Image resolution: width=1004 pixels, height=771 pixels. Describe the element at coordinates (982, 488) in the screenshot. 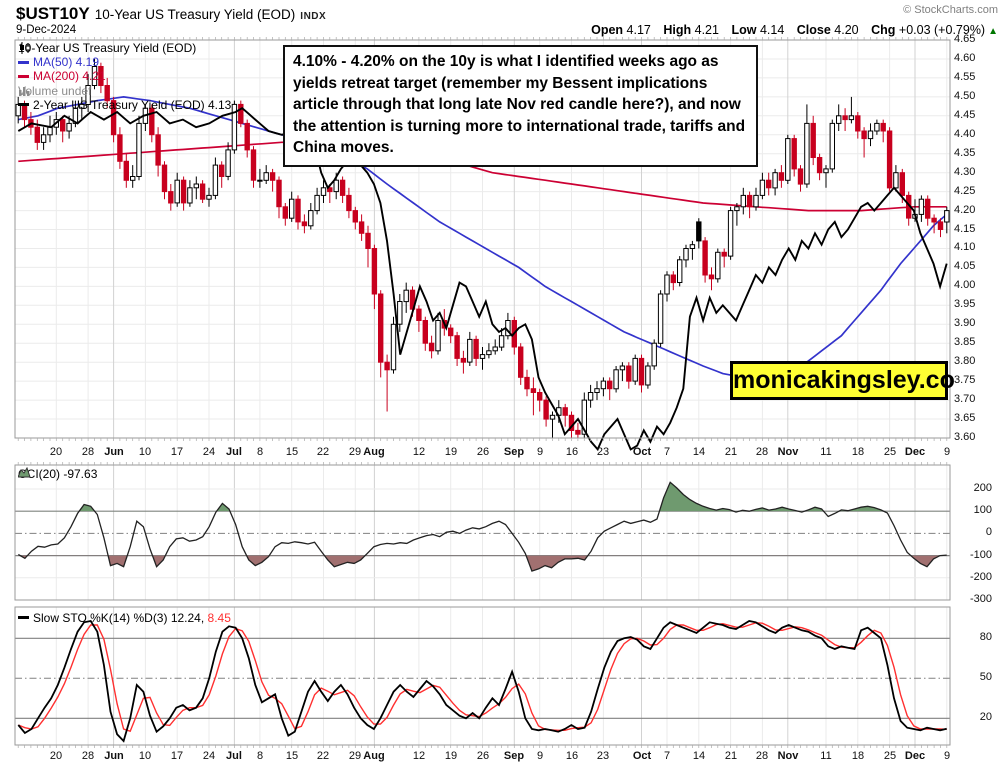

I see `cci-y-axis-label: 200` at that location.